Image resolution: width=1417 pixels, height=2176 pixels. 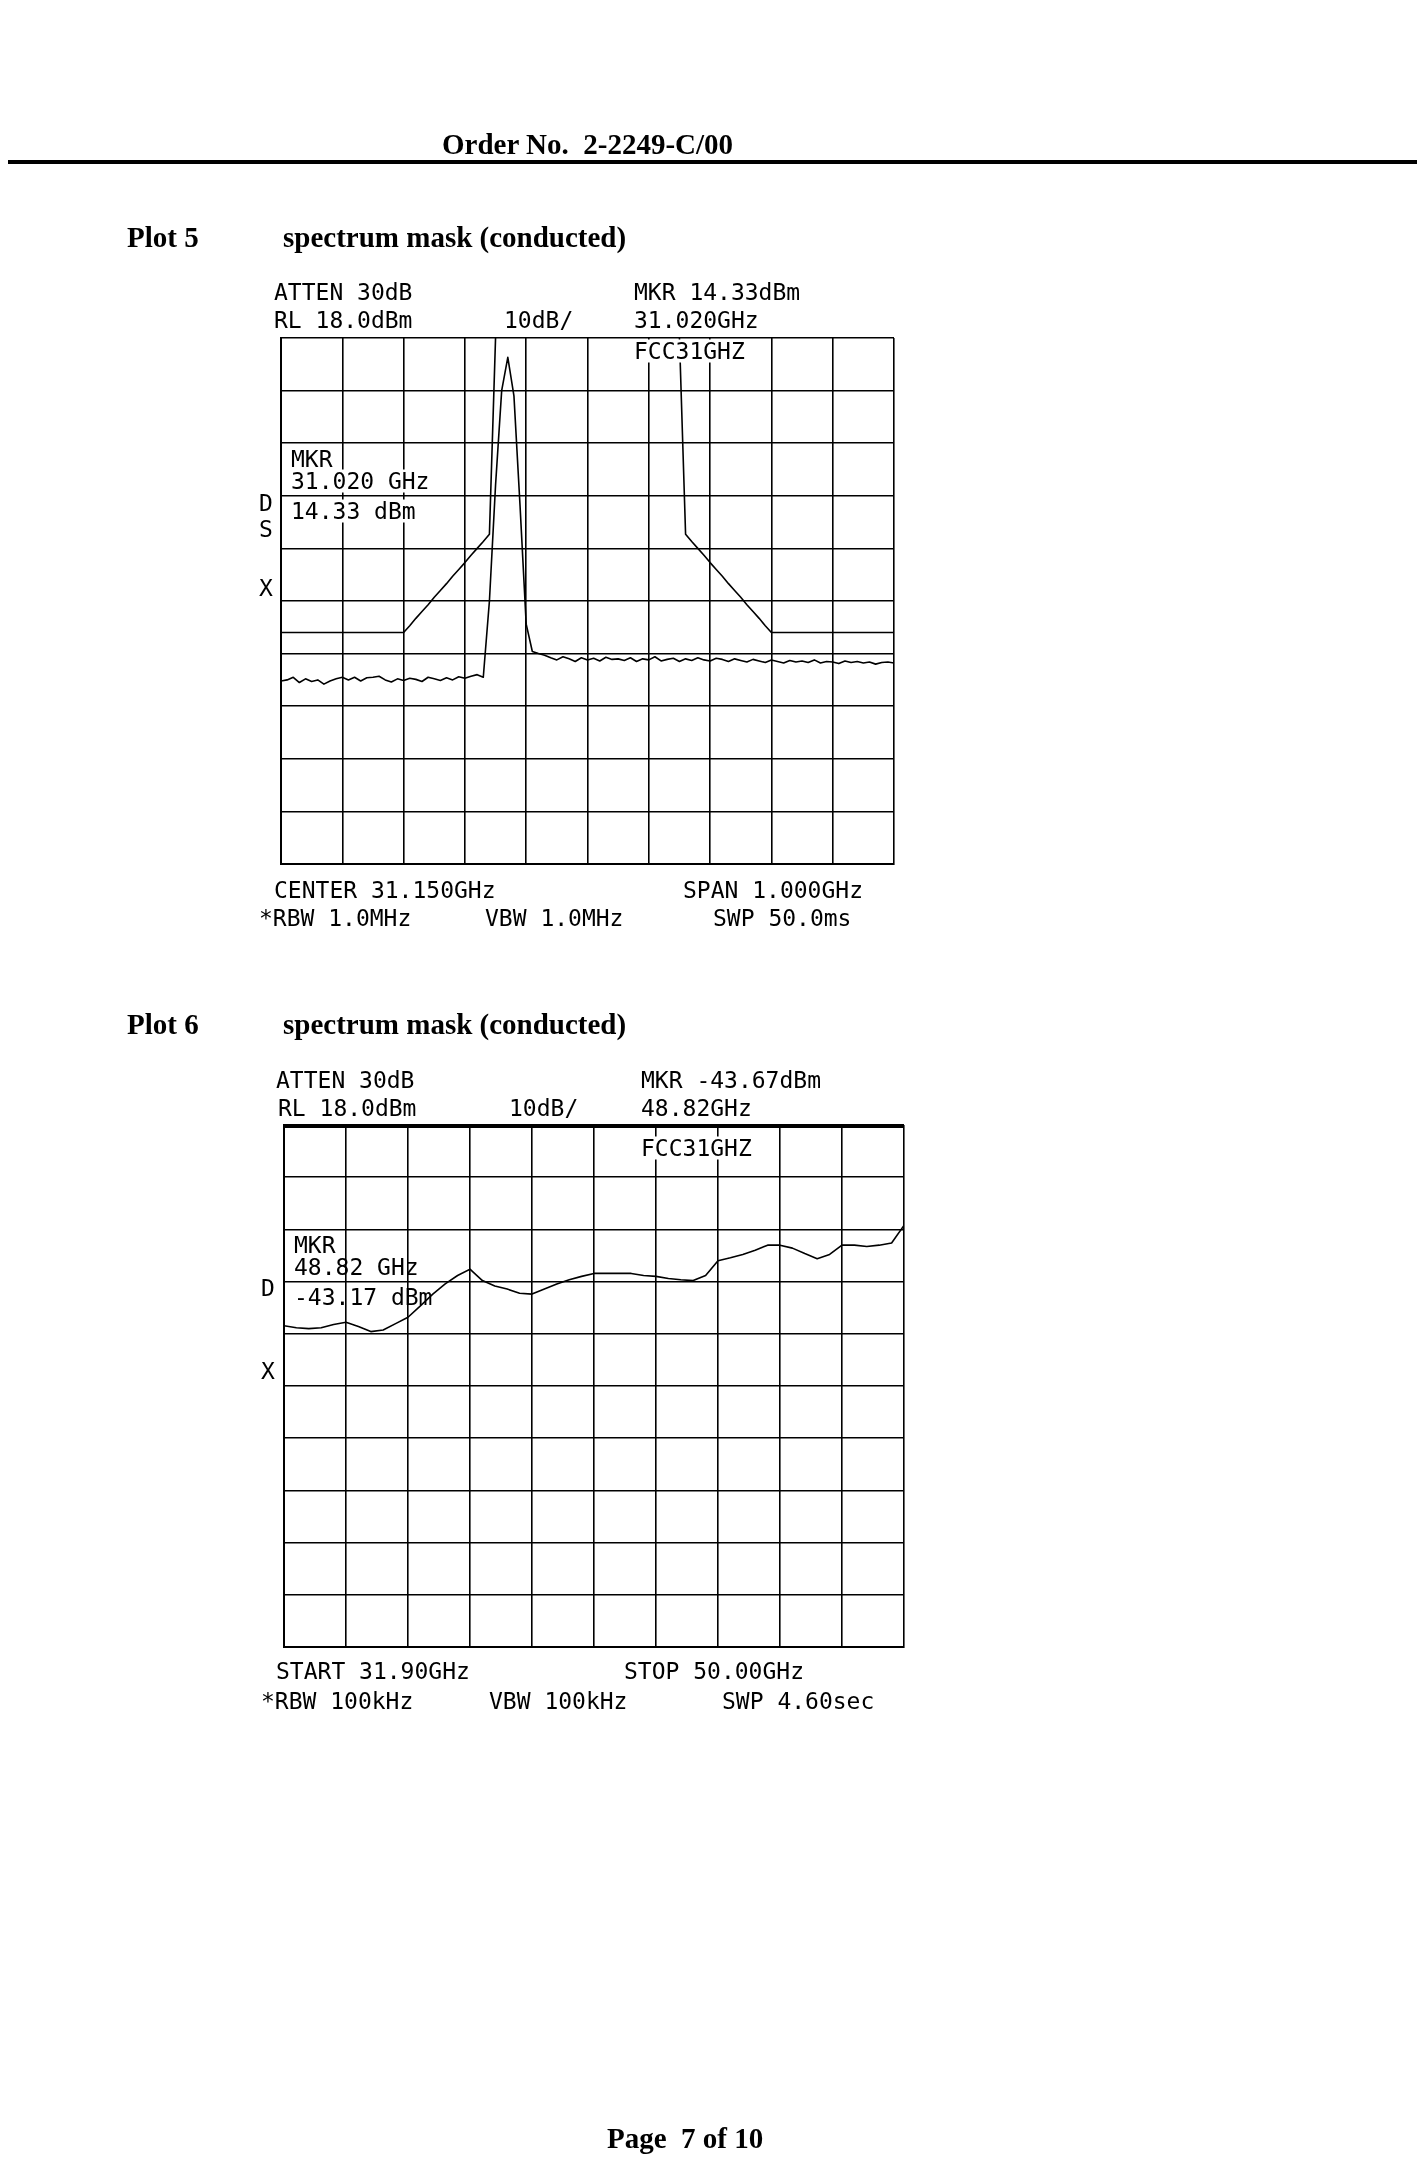 What do you see at coordinates (163, 1024) in the screenshot?
I see `chart-title: Plot 6` at bounding box center [163, 1024].